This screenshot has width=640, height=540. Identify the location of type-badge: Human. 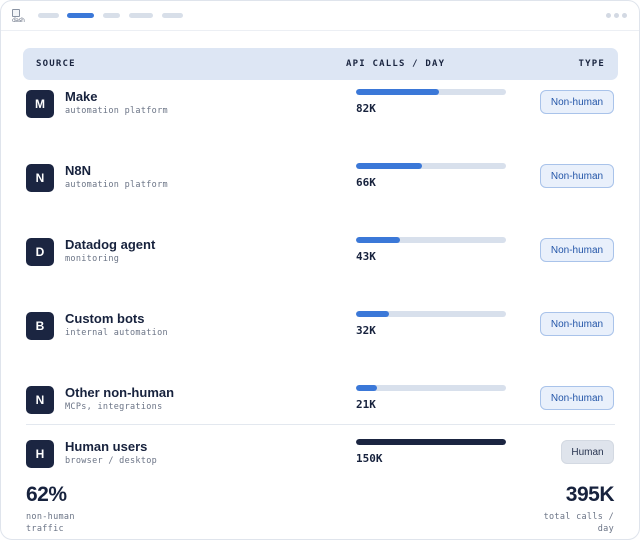
(587, 452).